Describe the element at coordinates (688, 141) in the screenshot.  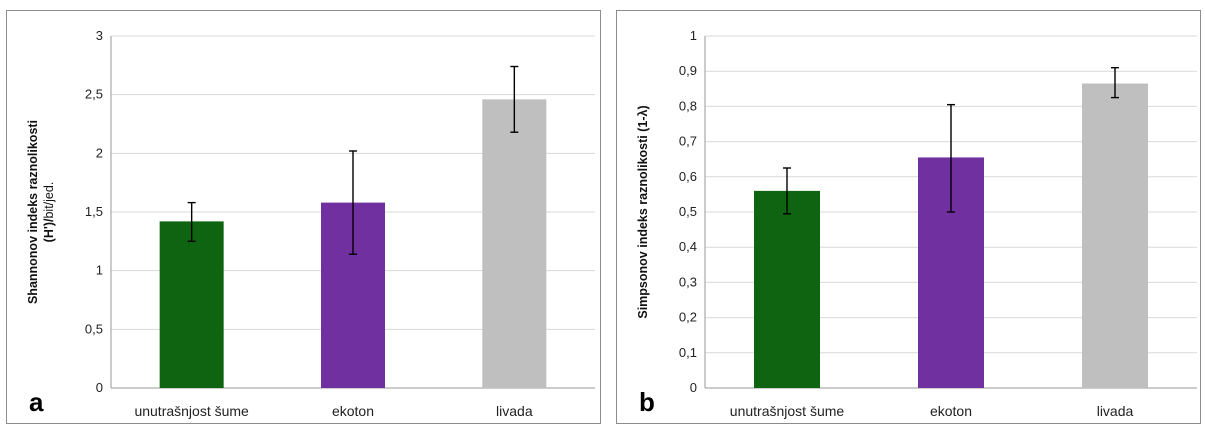
I see `y-tick-label: 0,7` at that location.